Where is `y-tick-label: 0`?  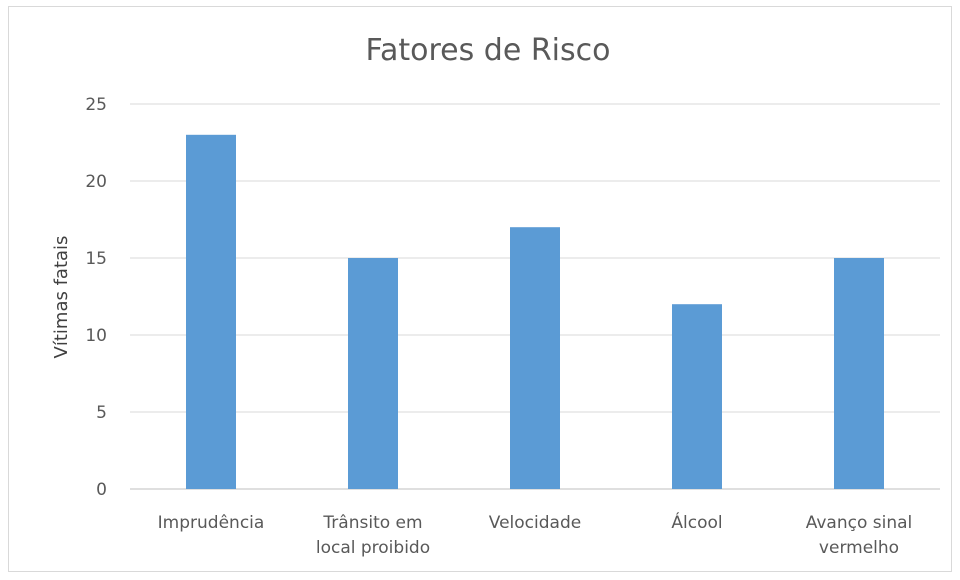
y-tick-label: 0 is located at coordinates (101, 490).